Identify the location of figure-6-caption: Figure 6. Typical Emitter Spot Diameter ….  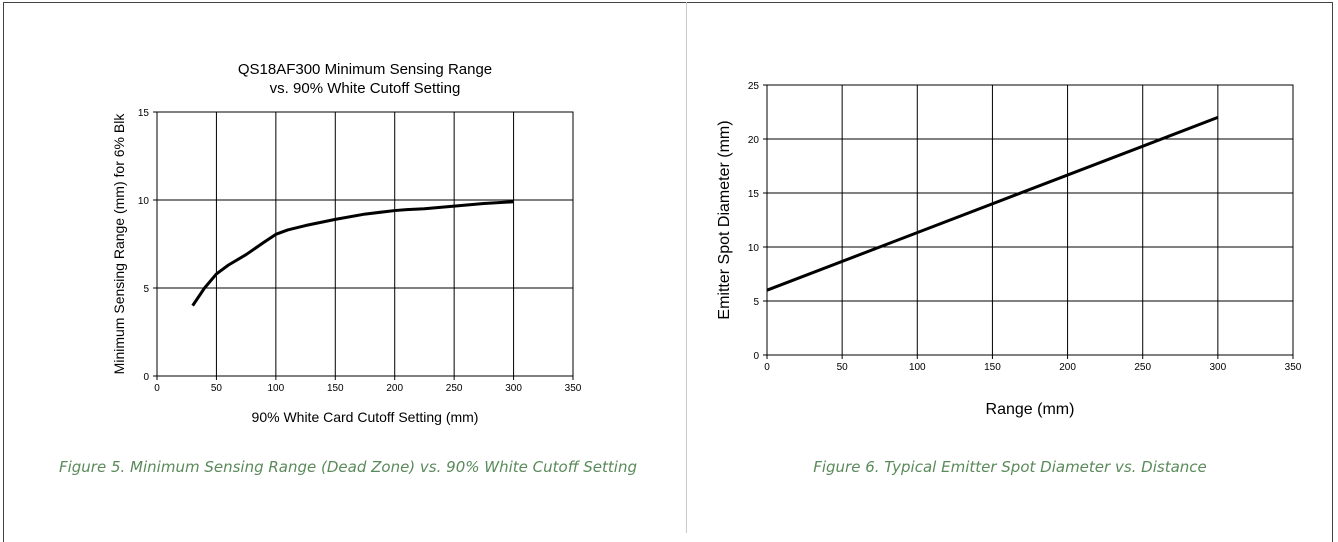
(1010, 467).